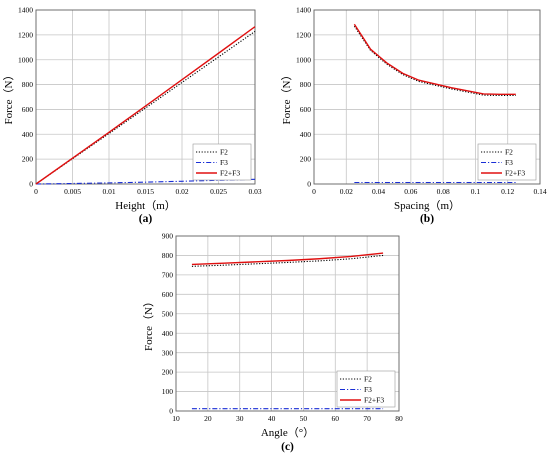  I want to click on x-tick-label: 0.03, so click(254, 191).